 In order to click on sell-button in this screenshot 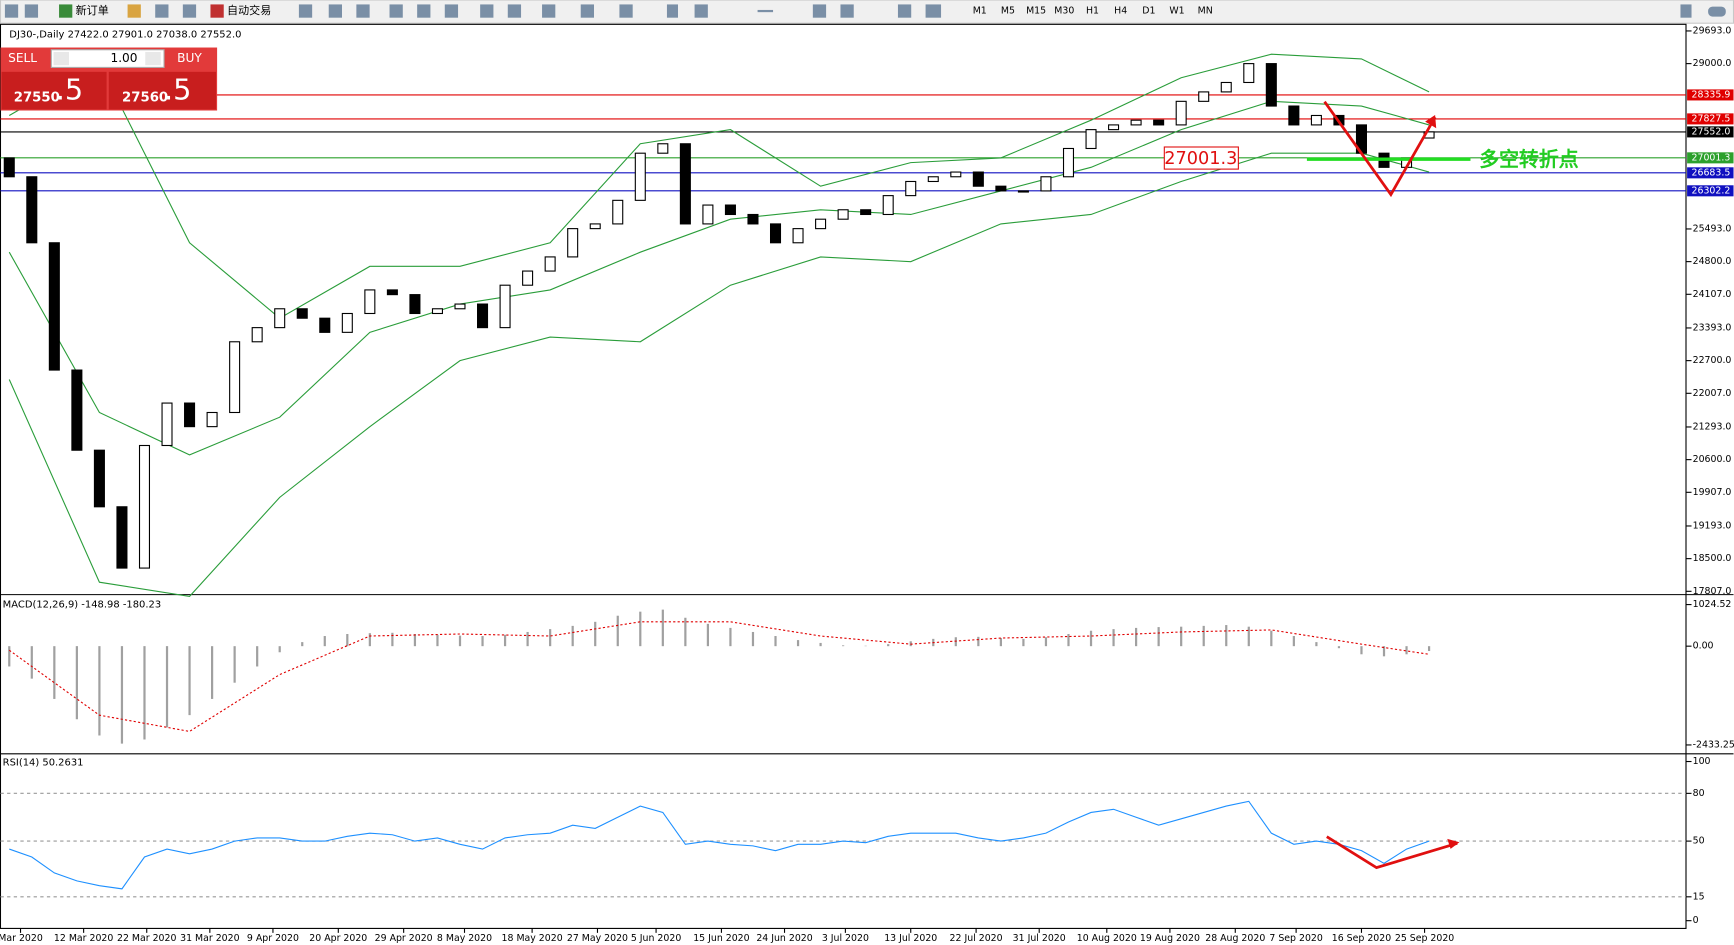, I will do `click(54, 90)`.